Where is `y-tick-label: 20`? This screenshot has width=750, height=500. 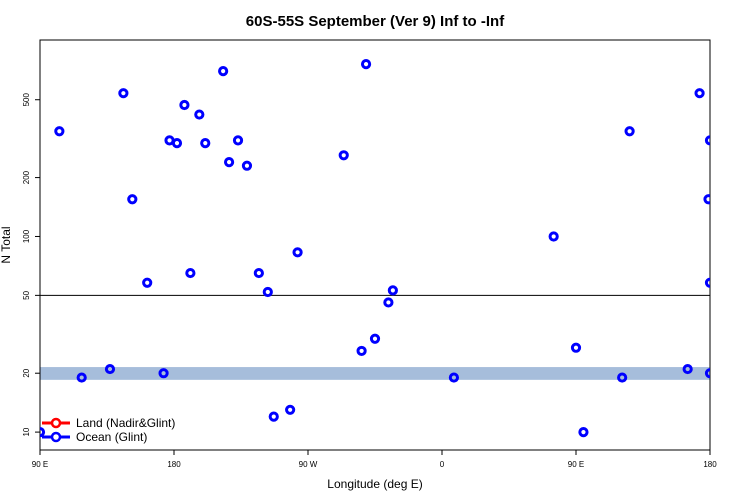 y-tick-label: 20 is located at coordinates (26, 372).